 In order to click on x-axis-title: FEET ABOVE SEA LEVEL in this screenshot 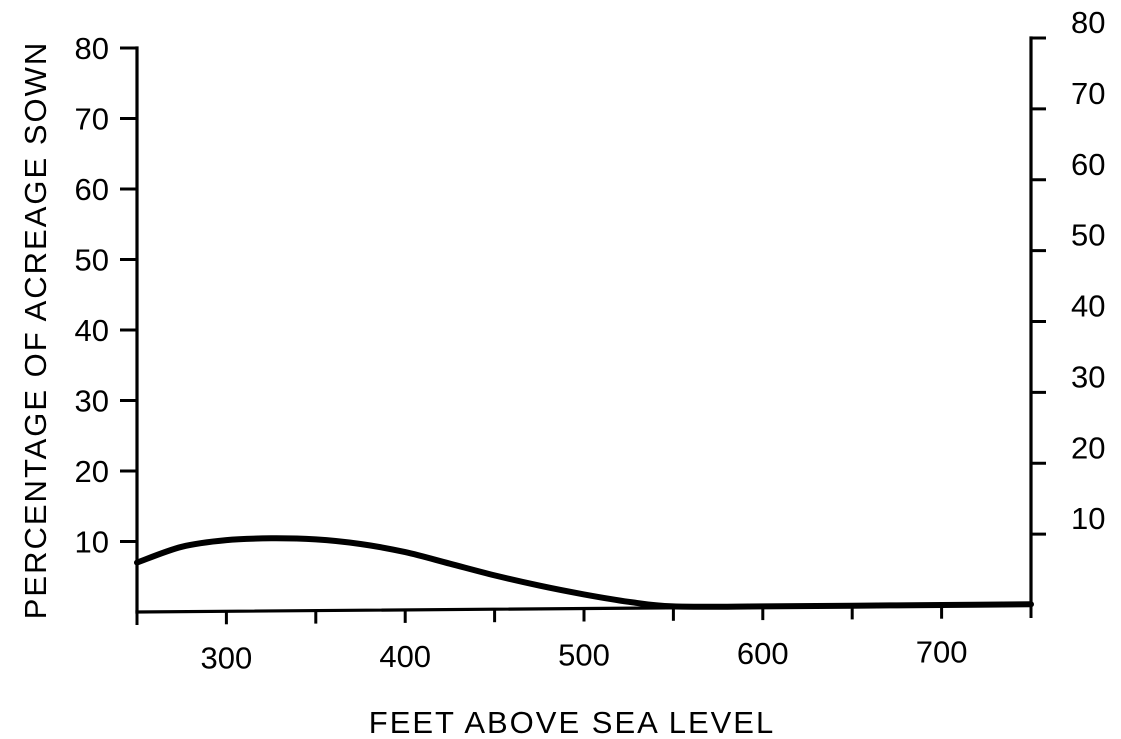, I will do `click(572, 722)`.